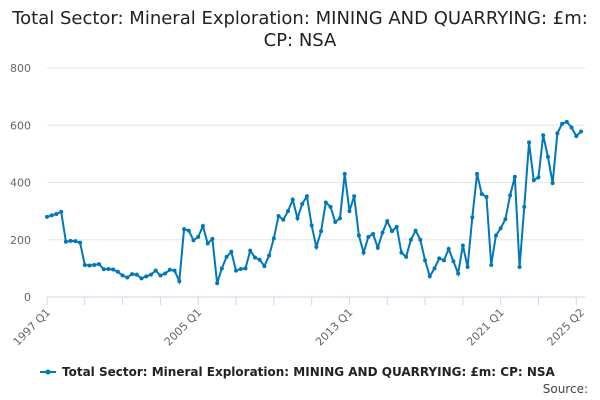 The image size is (600, 400). What do you see at coordinates (27, 297) in the screenshot?
I see `y-tick-label: 0` at bounding box center [27, 297].